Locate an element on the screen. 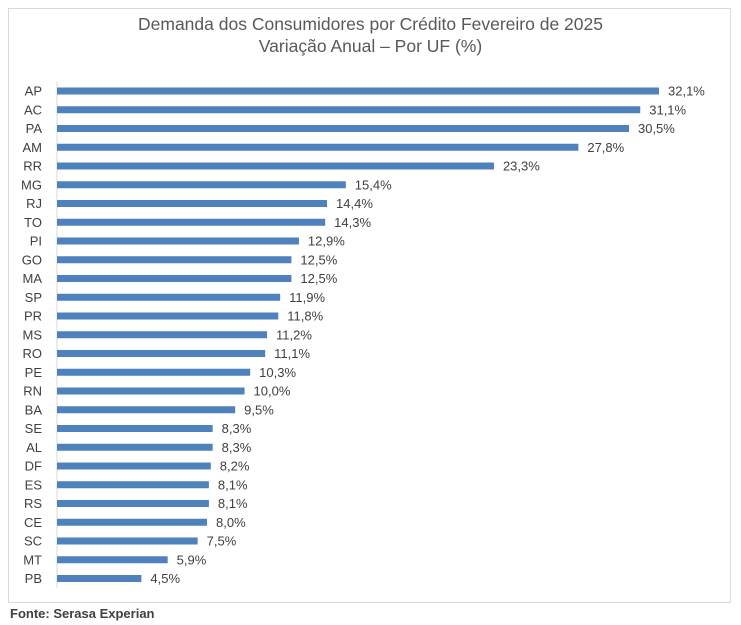 The image size is (741, 625). data-label: 10,3% is located at coordinates (277, 372).